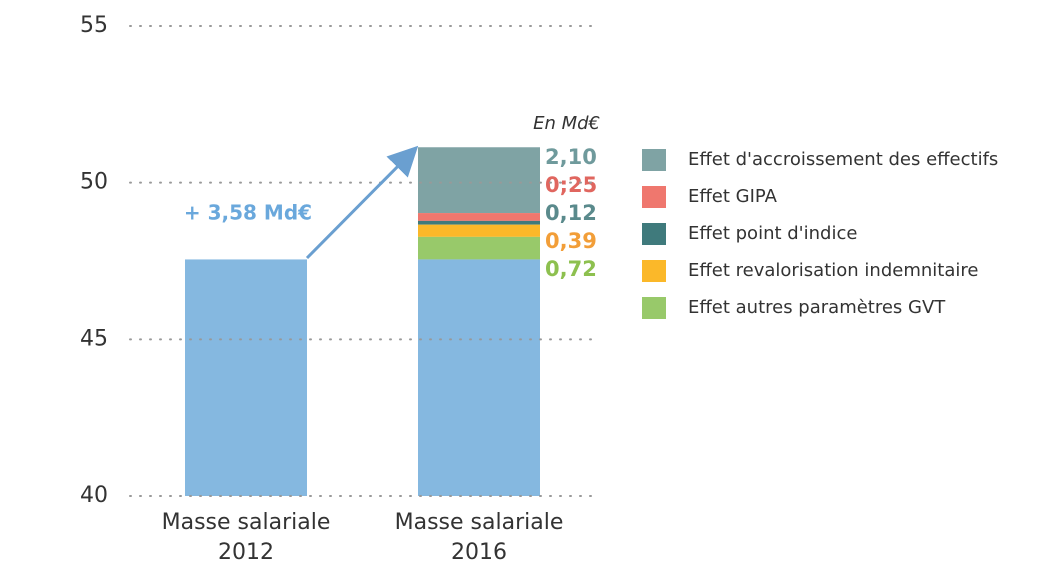 The width and height of the screenshot is (1059, 566). I want to click on legend-label: Effet GIPA, so click(733, 196).